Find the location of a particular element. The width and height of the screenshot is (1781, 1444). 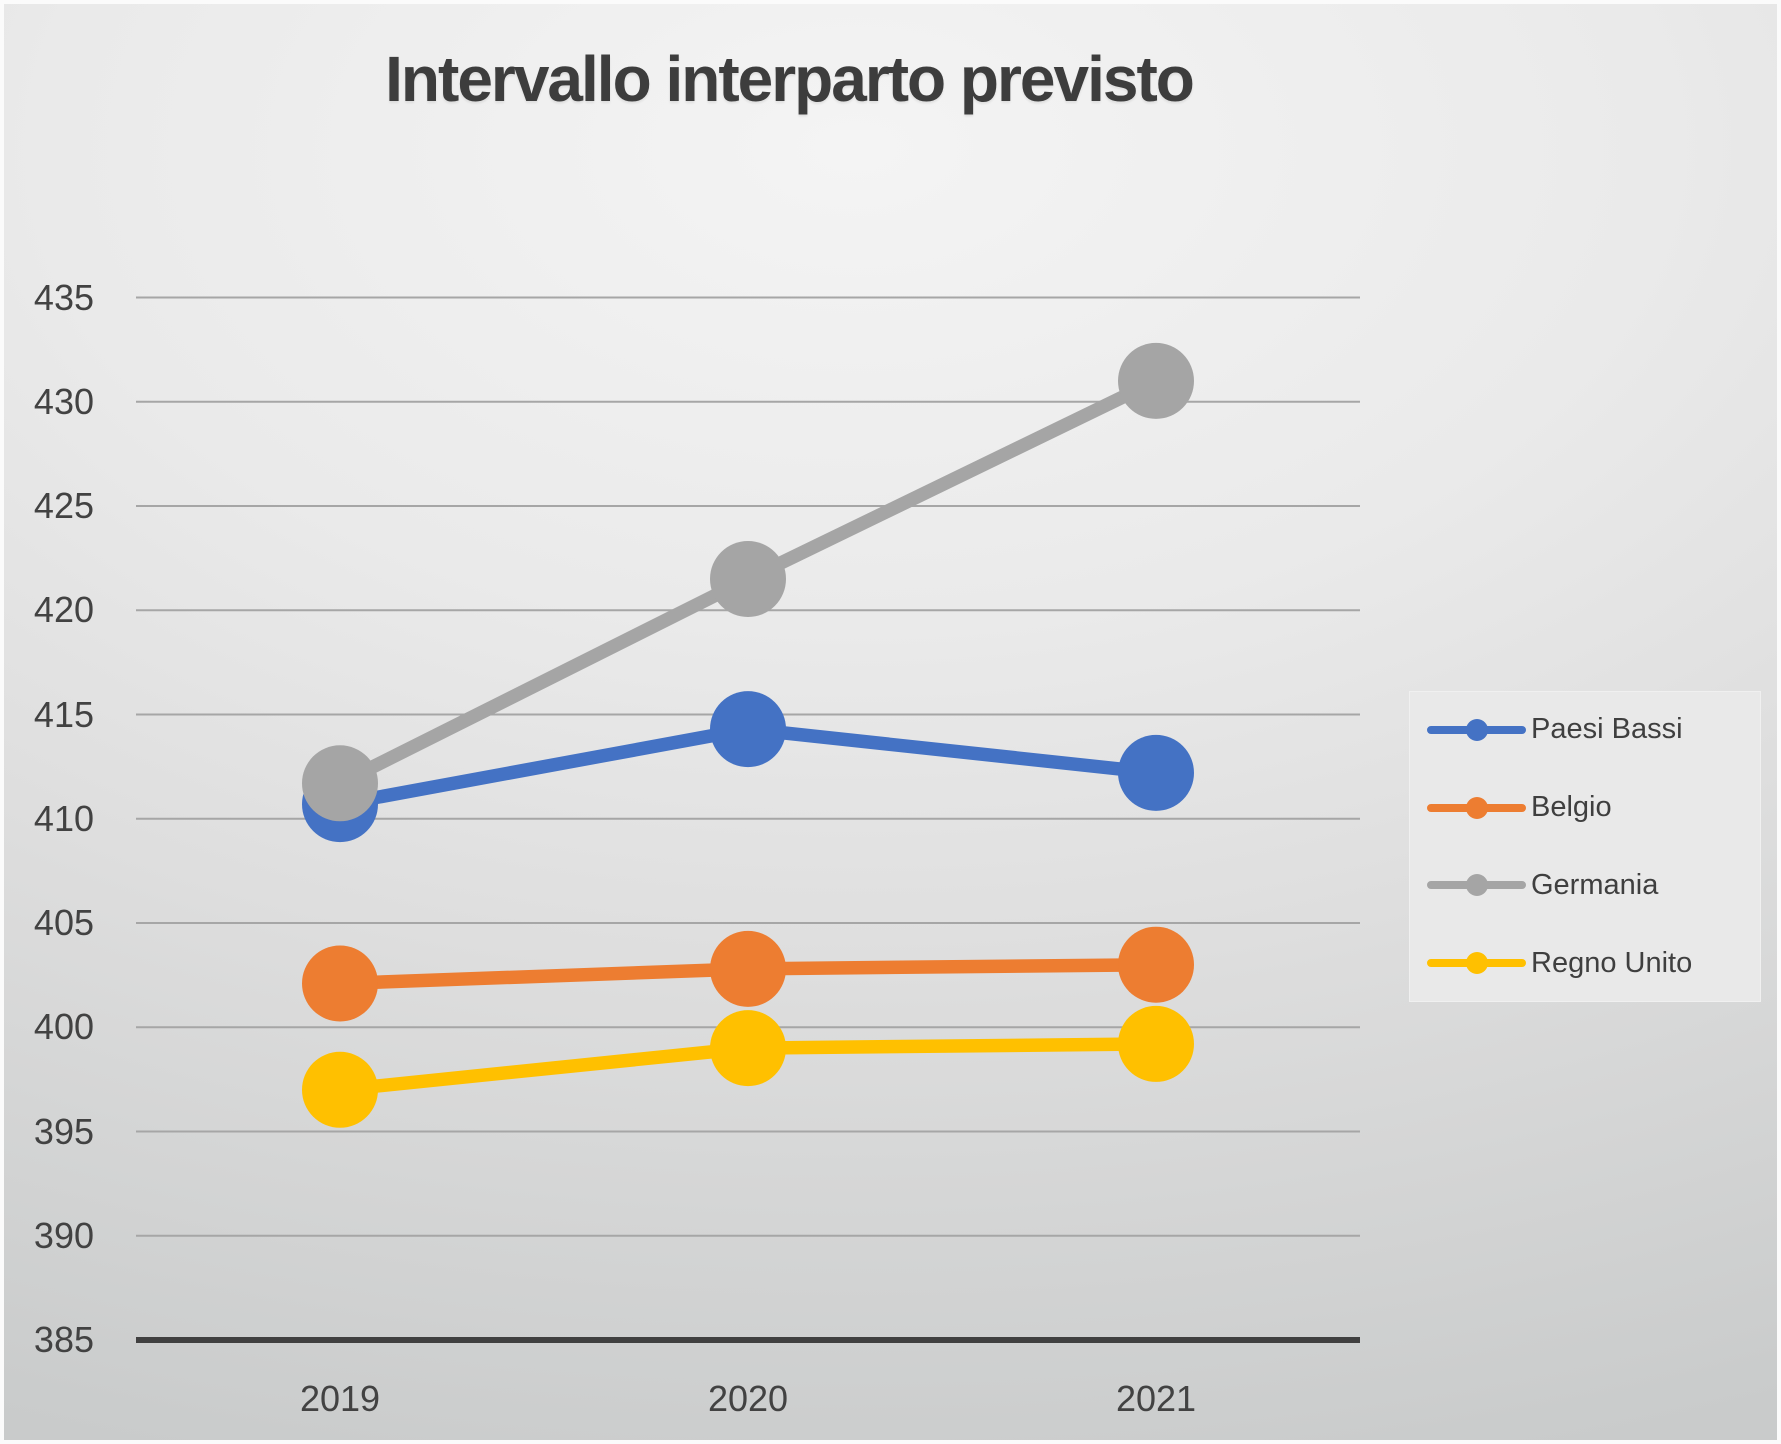

y-tick-label-430: 430 is located at coordinates (63, 401).